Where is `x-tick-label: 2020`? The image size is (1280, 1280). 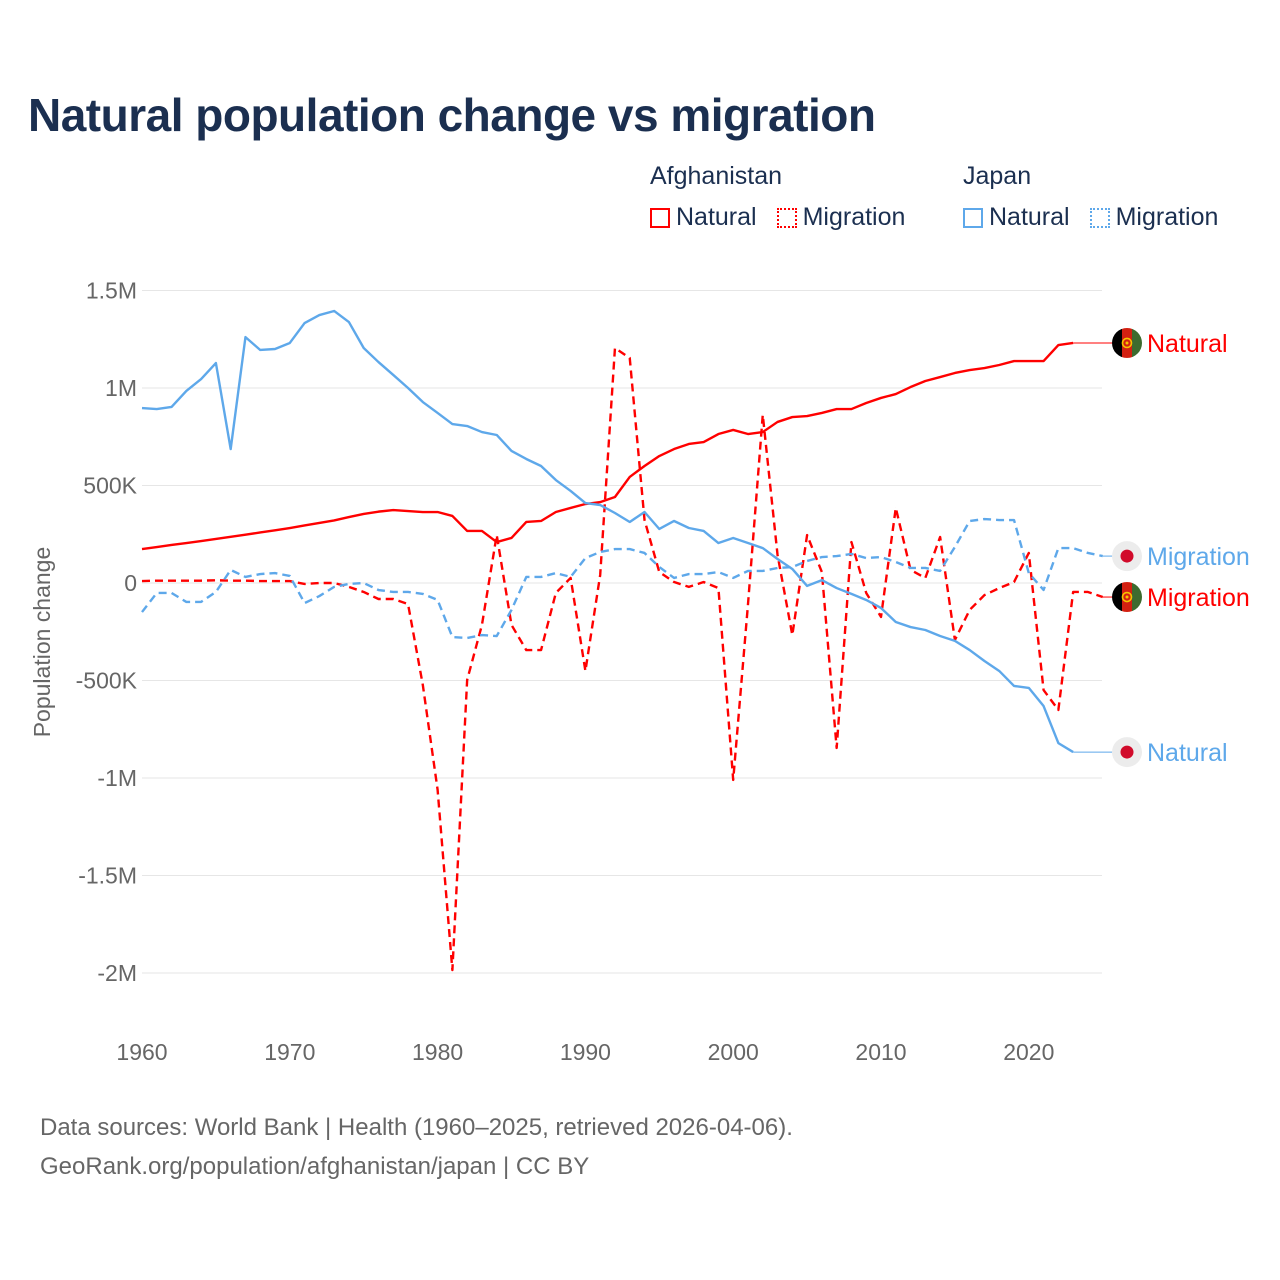
x-tick-label: 2020 is located at coordinates (1028, 1052).